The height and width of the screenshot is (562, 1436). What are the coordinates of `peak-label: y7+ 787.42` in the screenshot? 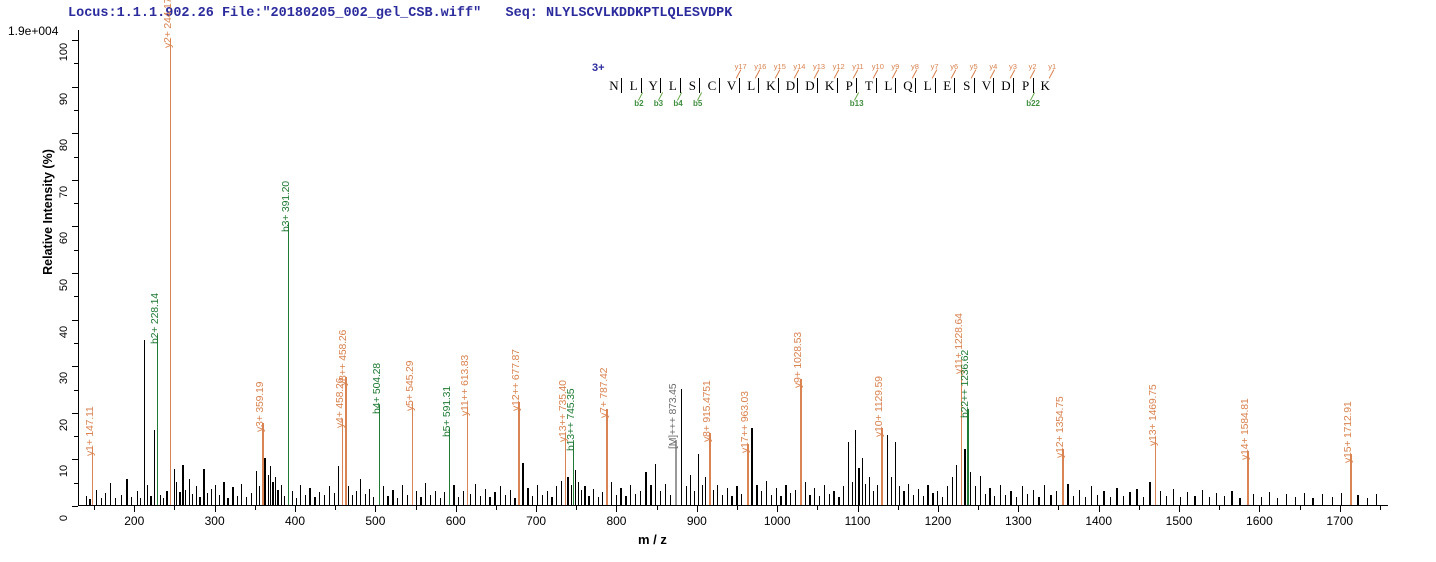 It's located at (604, 393).